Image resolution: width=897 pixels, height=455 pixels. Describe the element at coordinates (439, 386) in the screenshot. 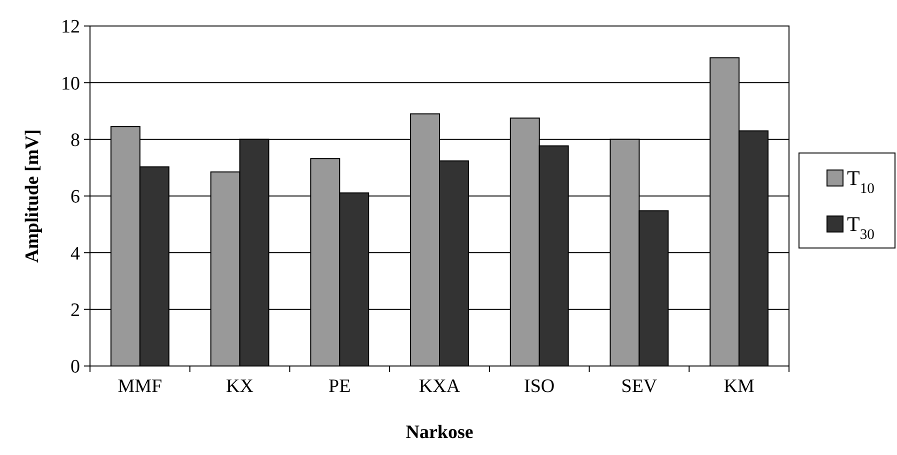

I see `x-tick-label: KXA` at that location.